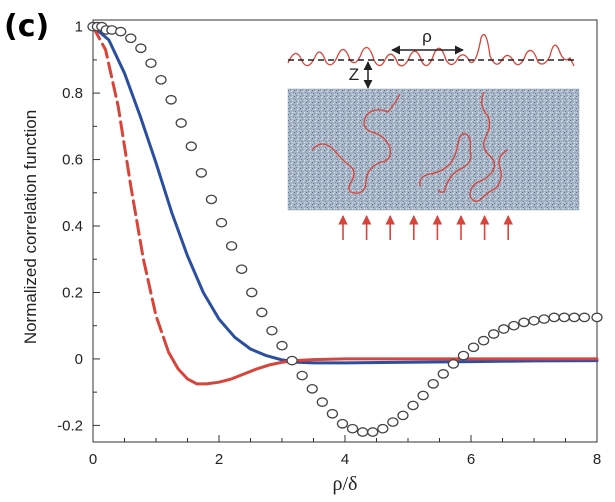 The width and height of the screenshot is (615, 502). I want to click on x-tick-label: 0, so click(93, 459).